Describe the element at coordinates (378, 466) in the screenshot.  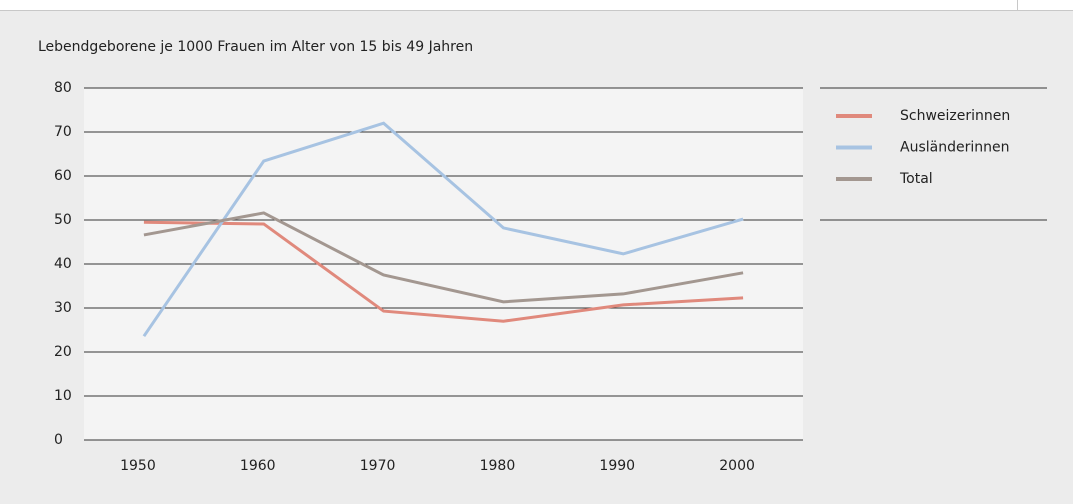
I see `x-tick-label: 1970` at that location.